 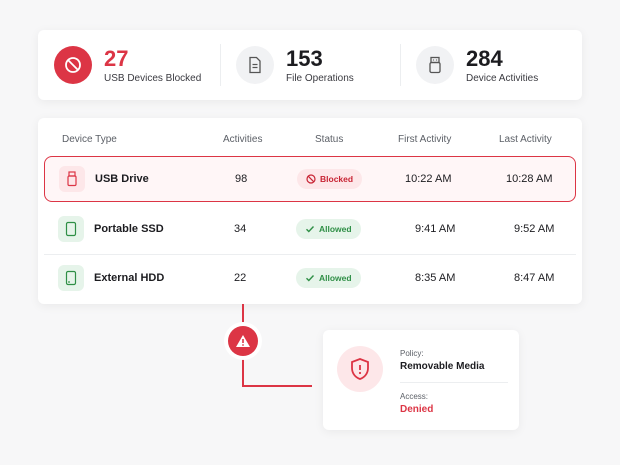 I want to click on stat-value: 27, so click(x=116, y=58).